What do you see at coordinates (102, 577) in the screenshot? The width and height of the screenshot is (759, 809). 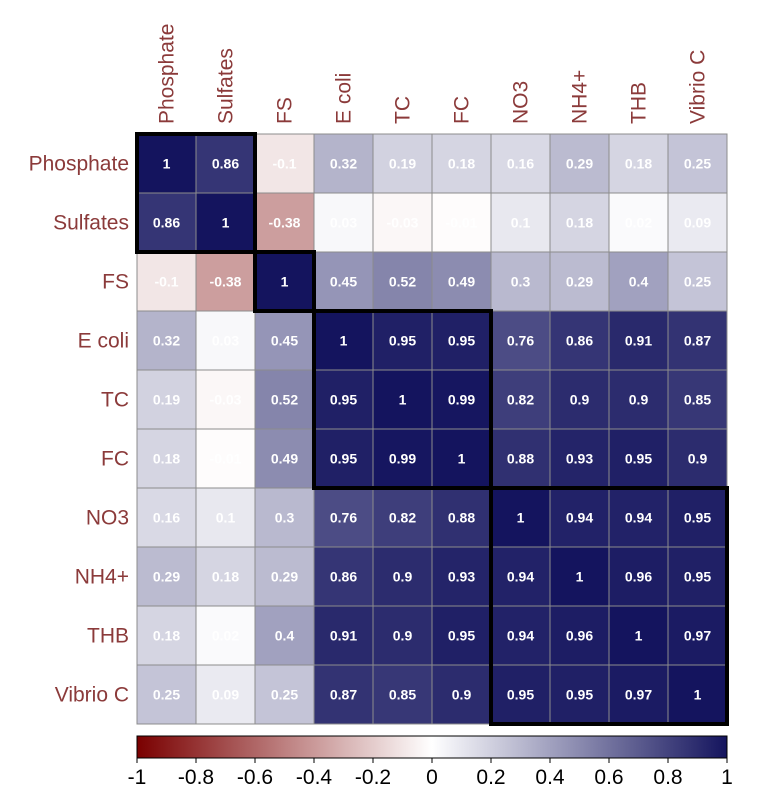 I see `row-label: NH4+` at bounding box center [102, 577].